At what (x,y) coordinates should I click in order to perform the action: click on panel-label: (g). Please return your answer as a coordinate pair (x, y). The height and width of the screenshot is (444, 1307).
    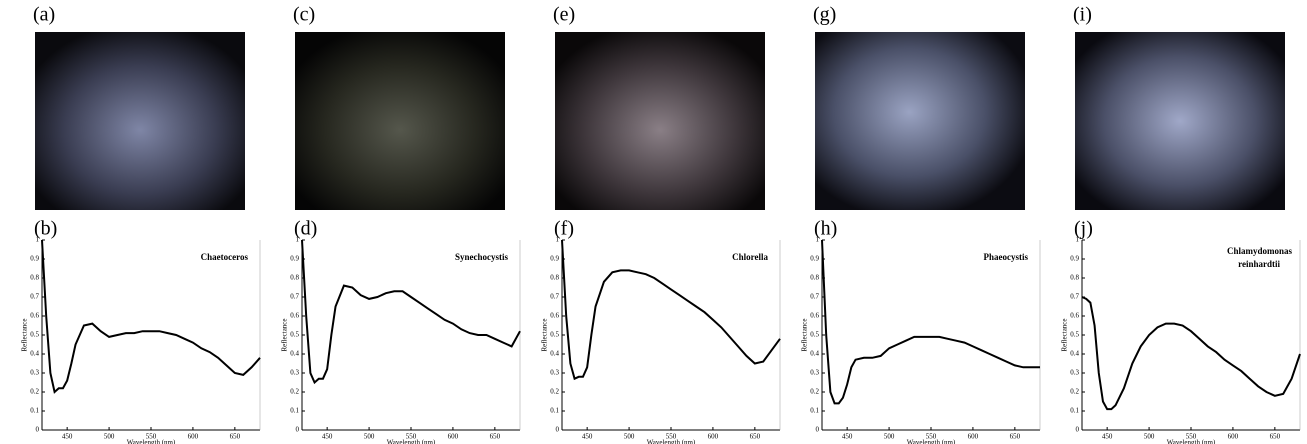
    Looking at the image, I should click on (824, 15).